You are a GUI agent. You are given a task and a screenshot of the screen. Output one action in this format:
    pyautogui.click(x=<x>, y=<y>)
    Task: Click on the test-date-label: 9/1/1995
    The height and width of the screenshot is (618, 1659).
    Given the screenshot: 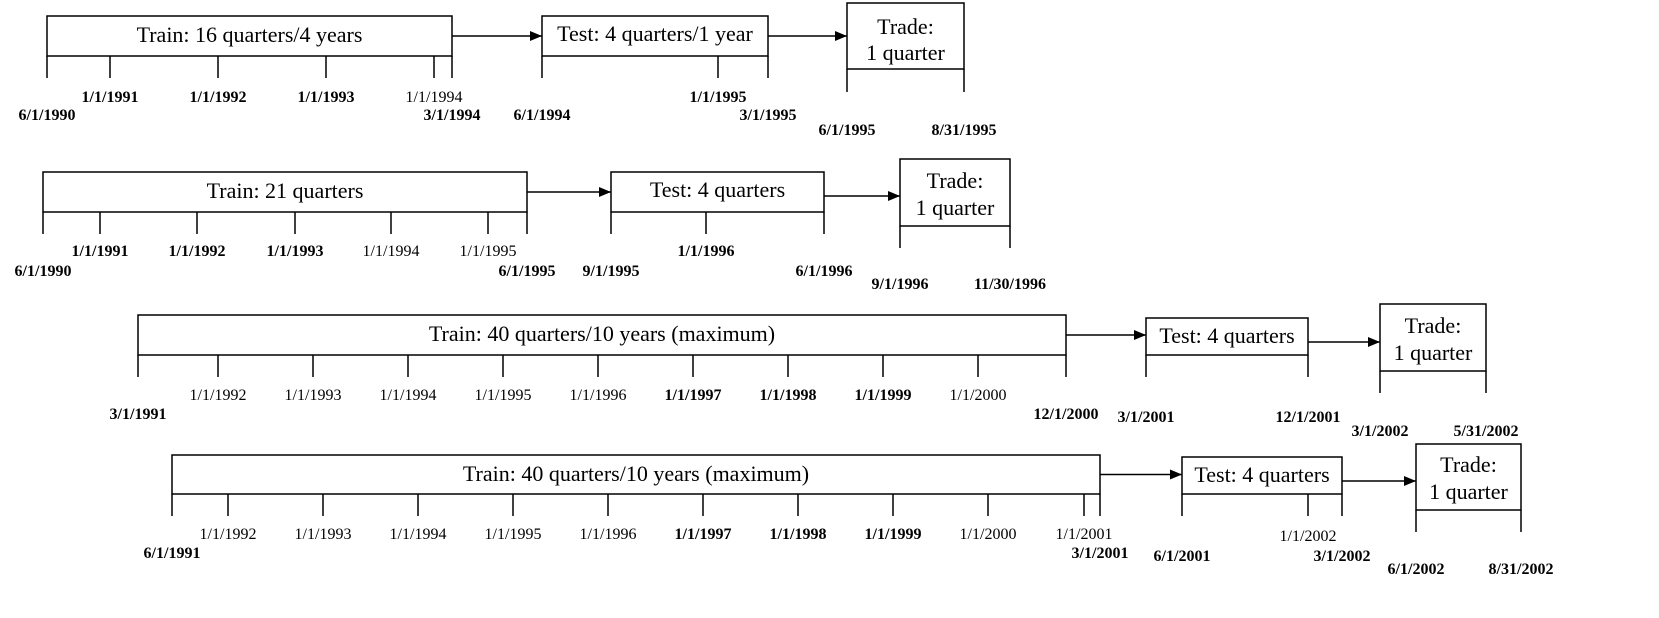 What is the action you would take?
    pyautogui.click(x=611, y=271)
    